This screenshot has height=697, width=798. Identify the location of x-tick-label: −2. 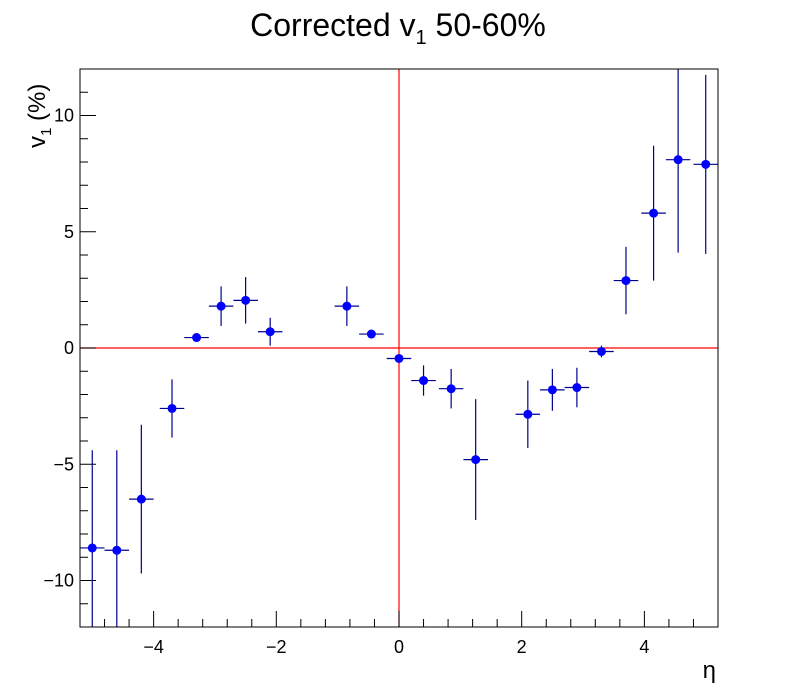
(276, 647).